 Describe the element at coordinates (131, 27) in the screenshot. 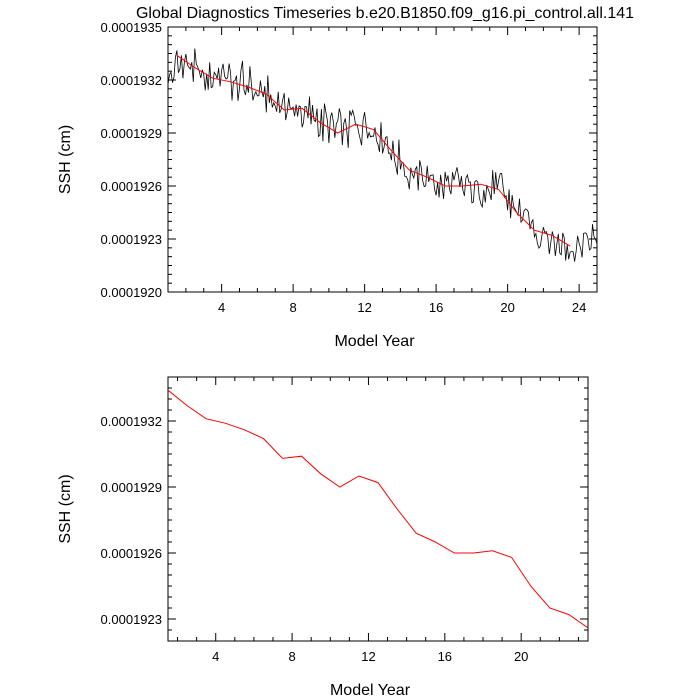

I see `y-tick-label: 0.0001935` at that location.